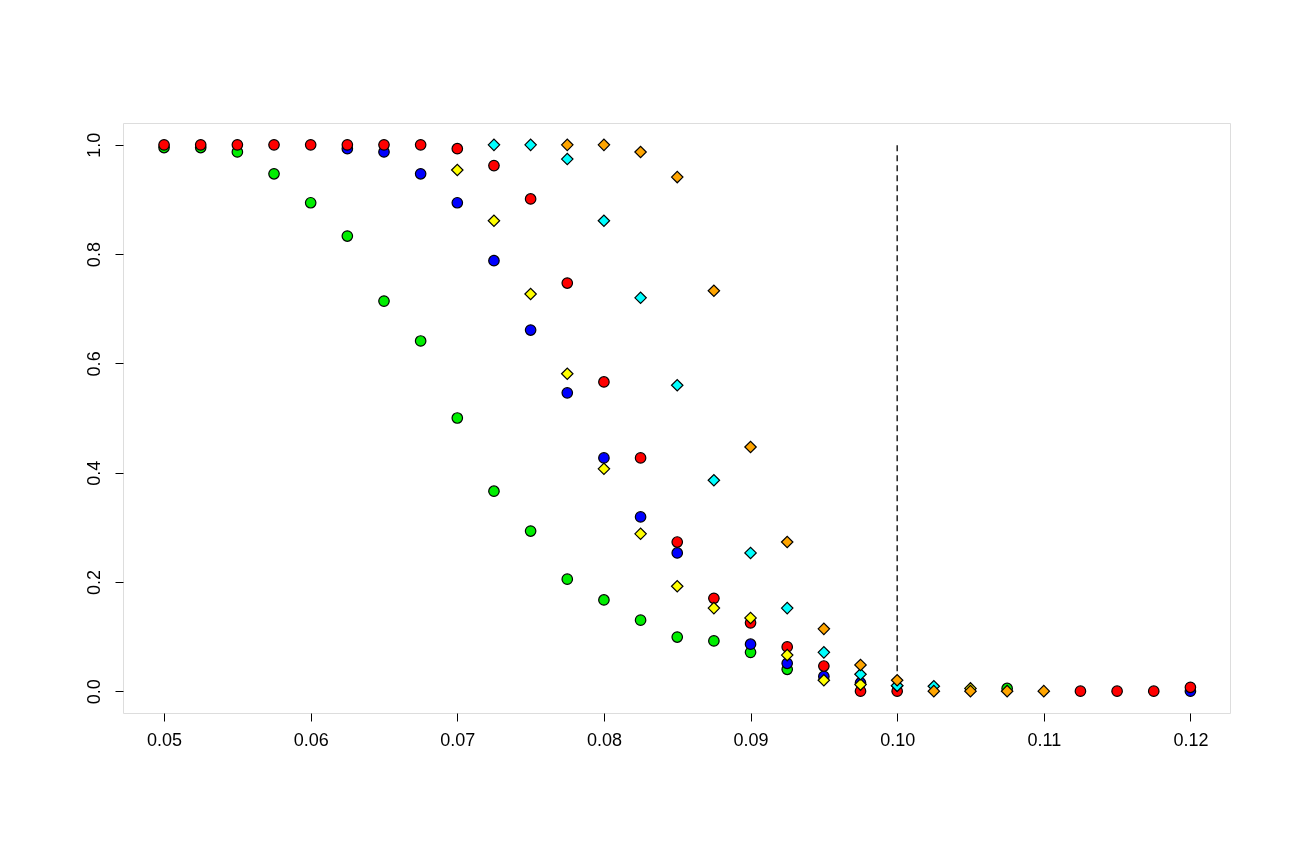 Image resolution: width=1294 pixels, height=867 pixels. I want to click on y-tick-label: 0.0, so click(93, 692).